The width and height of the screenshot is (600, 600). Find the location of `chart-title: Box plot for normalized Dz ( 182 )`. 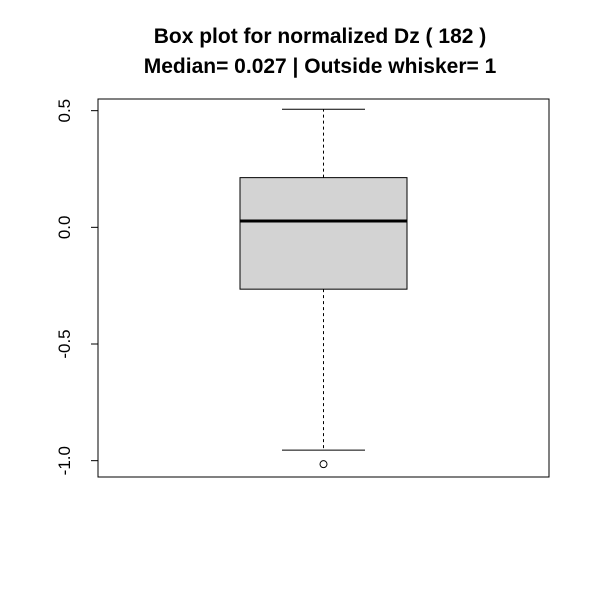

chart-title: Box plot for normalized Dz ( 182 ) is located at coordinates (320, 36).